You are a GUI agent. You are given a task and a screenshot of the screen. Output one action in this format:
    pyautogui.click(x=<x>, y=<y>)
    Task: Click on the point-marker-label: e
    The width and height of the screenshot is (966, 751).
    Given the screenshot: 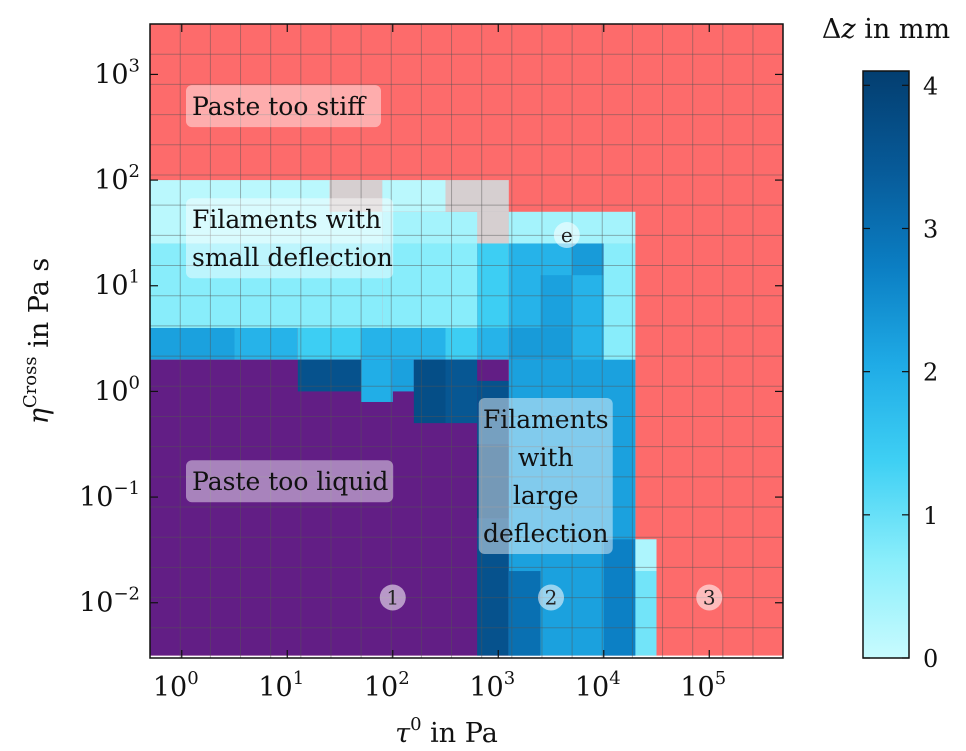 What is the action you would take?
    pyautogui.click(x=567, y=235)
    